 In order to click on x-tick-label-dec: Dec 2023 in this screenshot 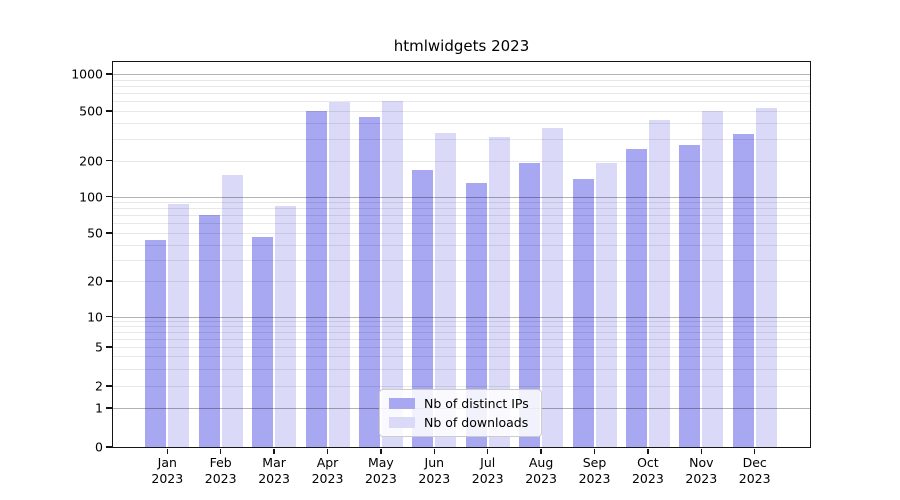, I will do `click(754, 471)`.